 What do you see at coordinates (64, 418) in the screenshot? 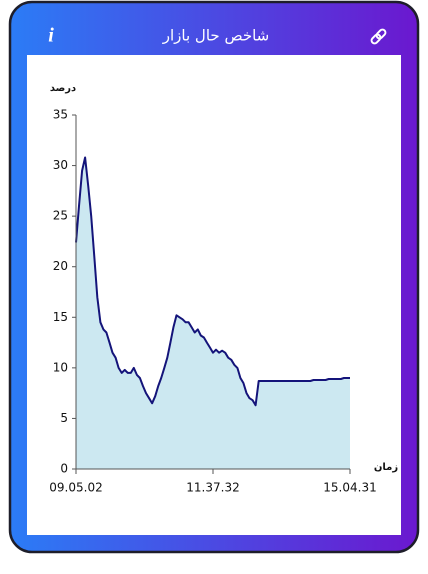
I see `y-tick-label: 5` at bounding box center [64, 418].